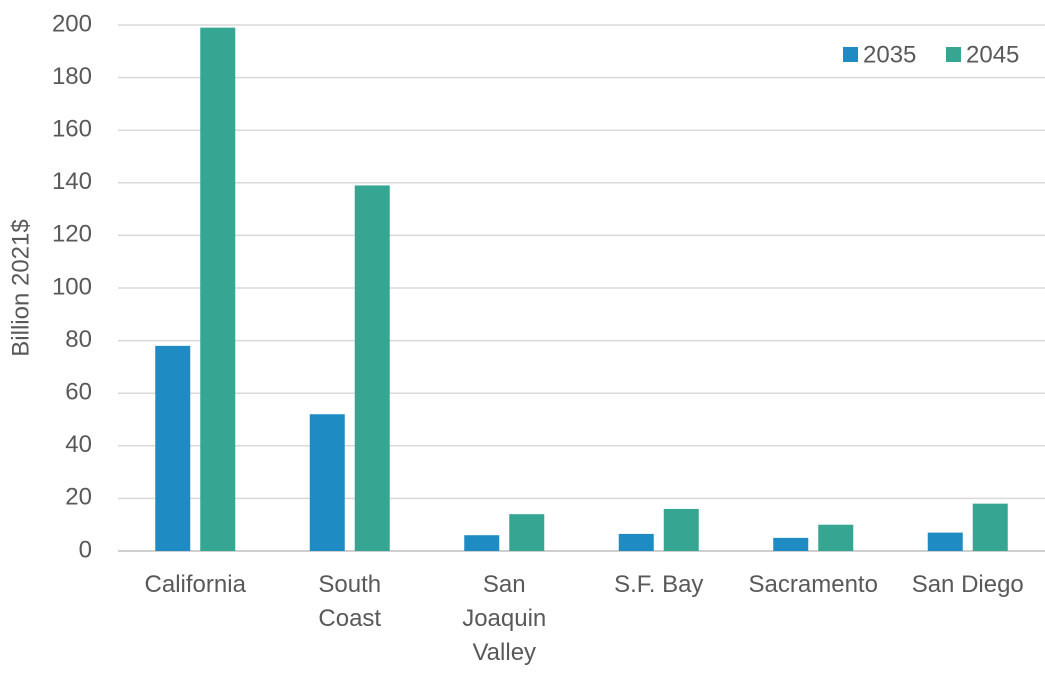 The image size is (1045, 673). Describe the element at coordinates (78, 392) in the screenshot. I see `y-tick-label: 60` at that location.